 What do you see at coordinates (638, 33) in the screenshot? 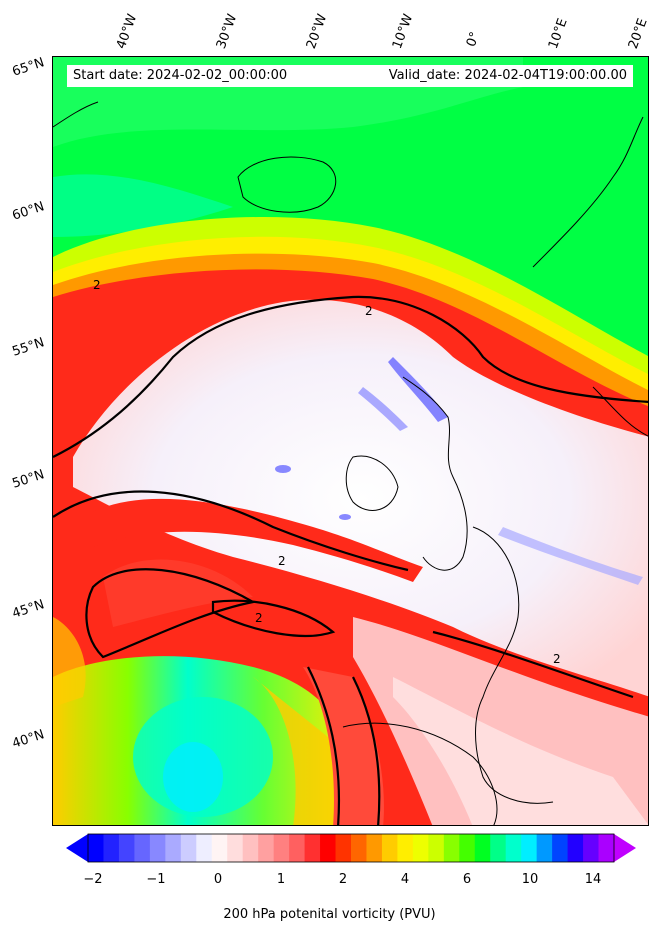
I see `lon-label-20e: 20°E` at bounding box center [638, 33].